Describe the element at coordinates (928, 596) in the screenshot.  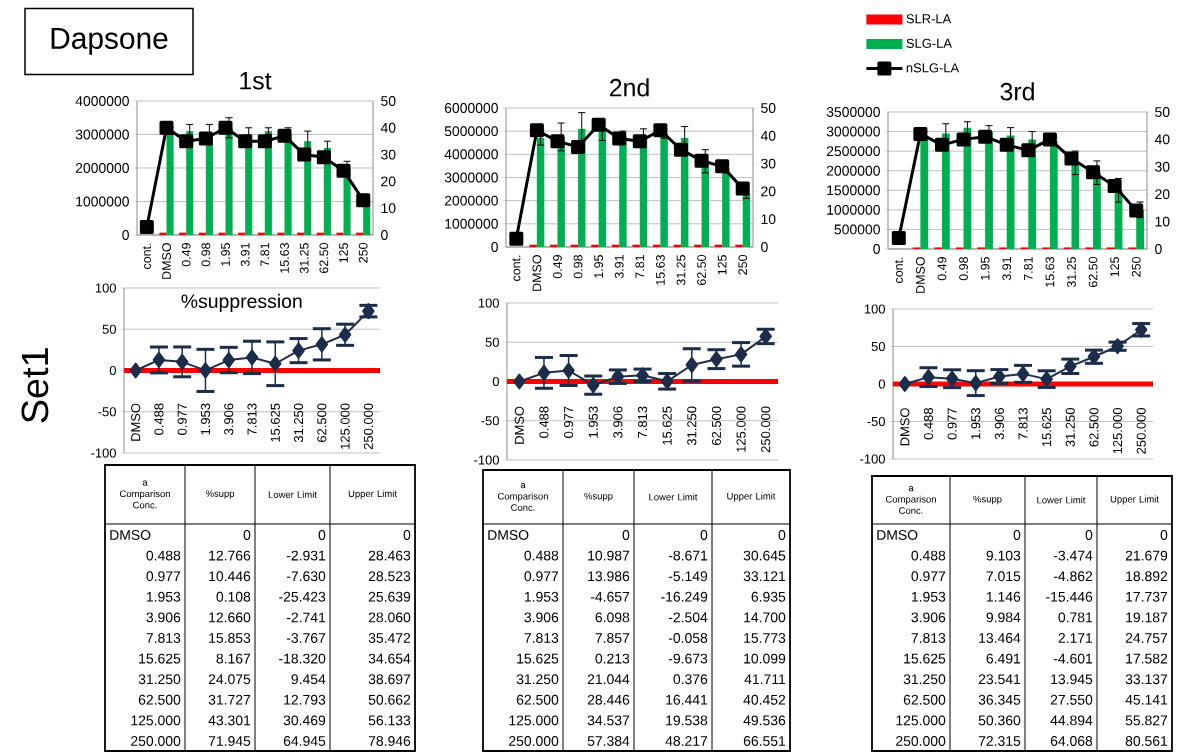
I see `category-label: 1.953` at that location.